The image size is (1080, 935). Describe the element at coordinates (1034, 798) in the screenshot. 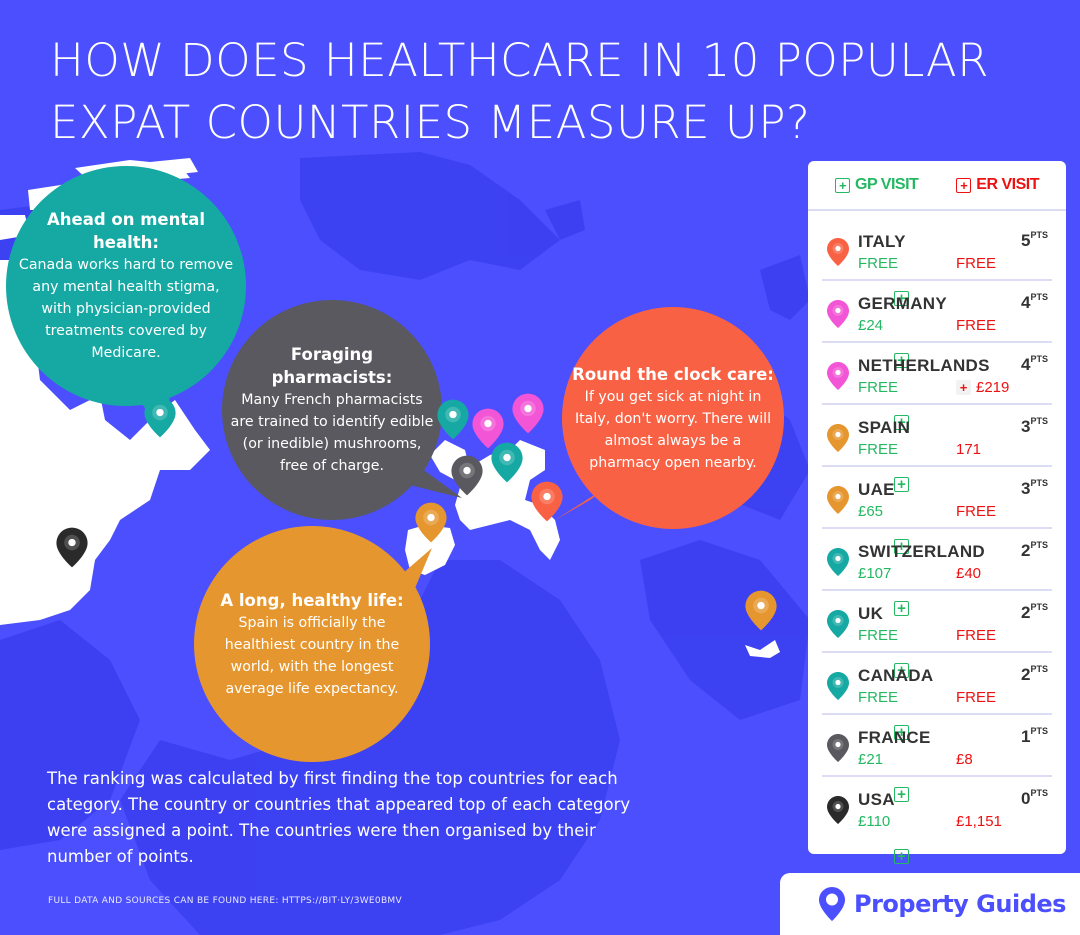

I see `points: 0PTS` at that location.